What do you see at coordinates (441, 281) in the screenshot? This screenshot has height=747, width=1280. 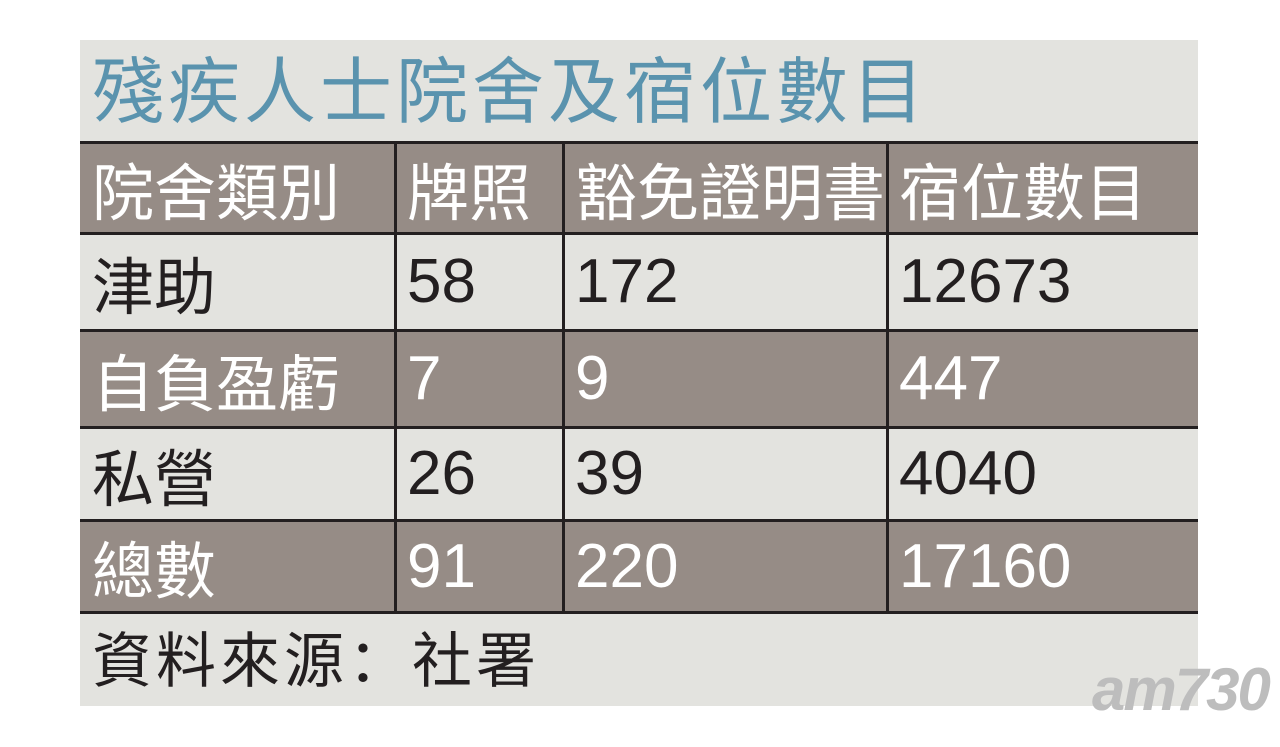 I see `table-cell: 58` at bounding box center [441, 281].